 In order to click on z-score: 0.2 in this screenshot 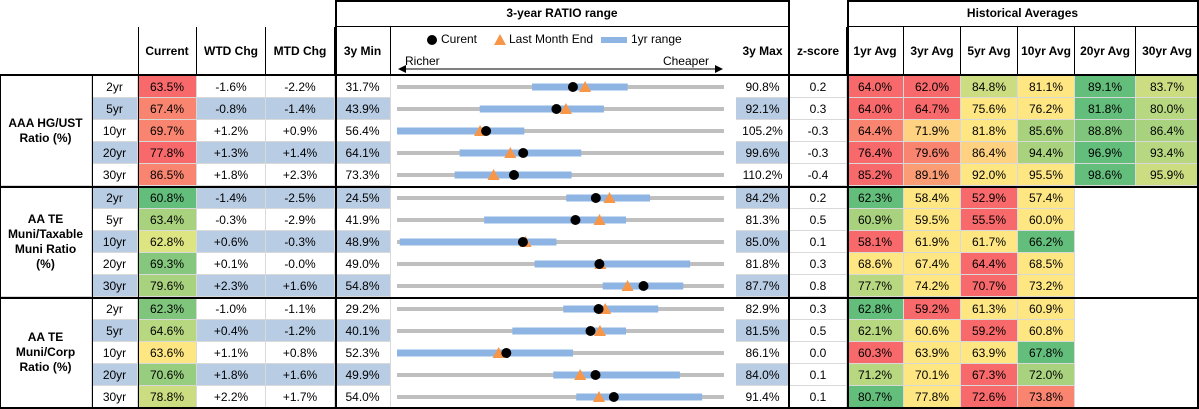, I will do `click(818, 198)`.